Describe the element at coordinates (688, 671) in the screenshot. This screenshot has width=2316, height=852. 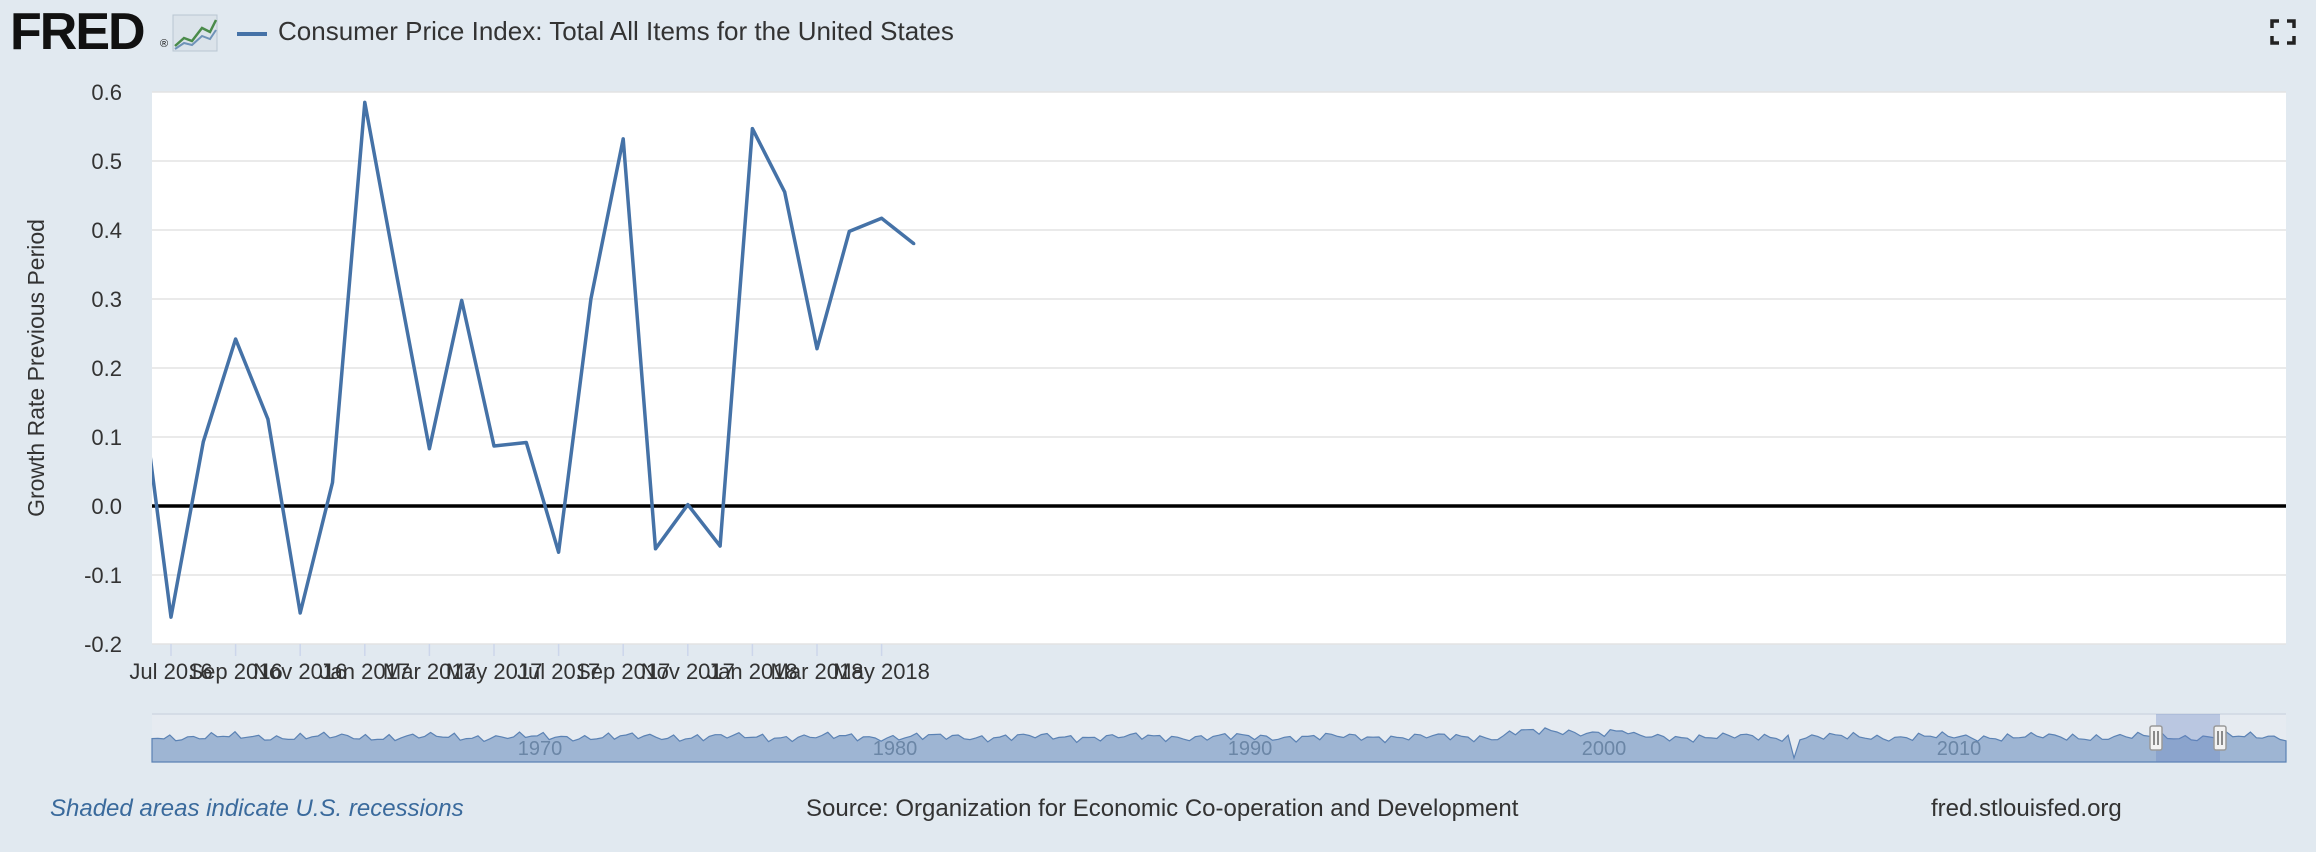
I see `x-tick-label: Nov 2017` at that location.